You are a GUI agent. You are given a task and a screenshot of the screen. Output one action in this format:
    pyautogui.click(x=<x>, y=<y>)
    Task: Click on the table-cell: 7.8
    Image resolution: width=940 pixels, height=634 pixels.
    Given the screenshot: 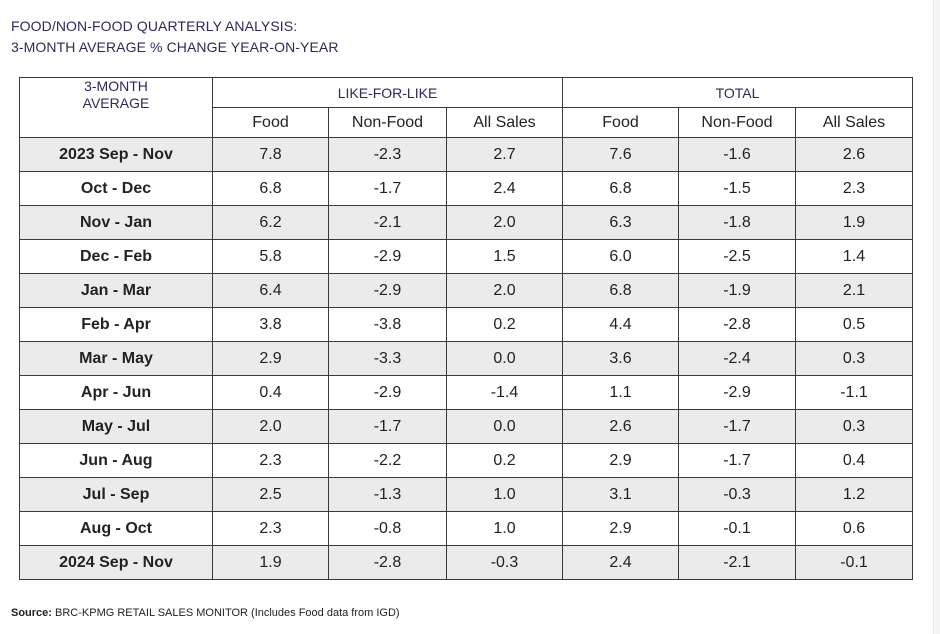 What is the action you would take?
    pyautogui.click(x=270, y=154)
    